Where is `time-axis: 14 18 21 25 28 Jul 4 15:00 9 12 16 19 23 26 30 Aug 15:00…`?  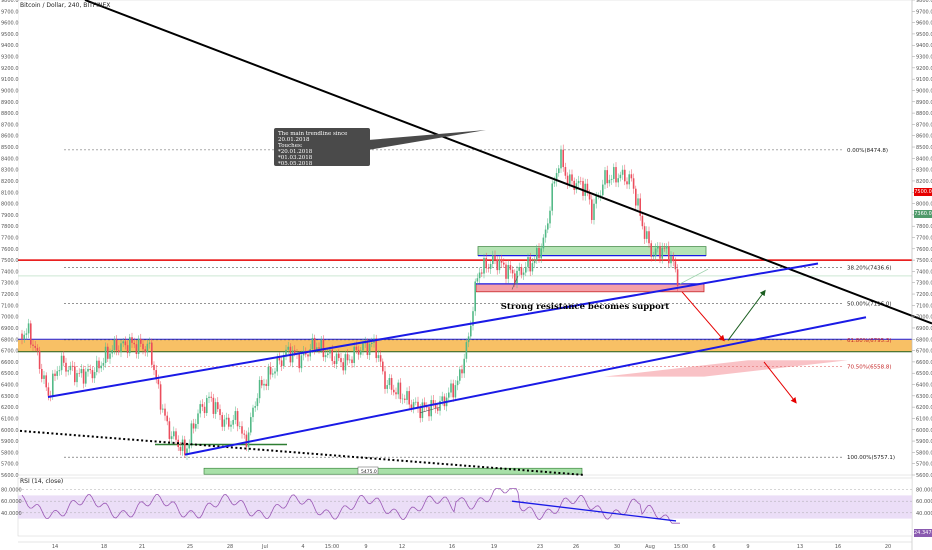
time-axis: 14 18 21 25 28 Jul 4 15:00 9 12 16 19 23 26 30 Aug 15:00… is located at coordinates (465, 545).